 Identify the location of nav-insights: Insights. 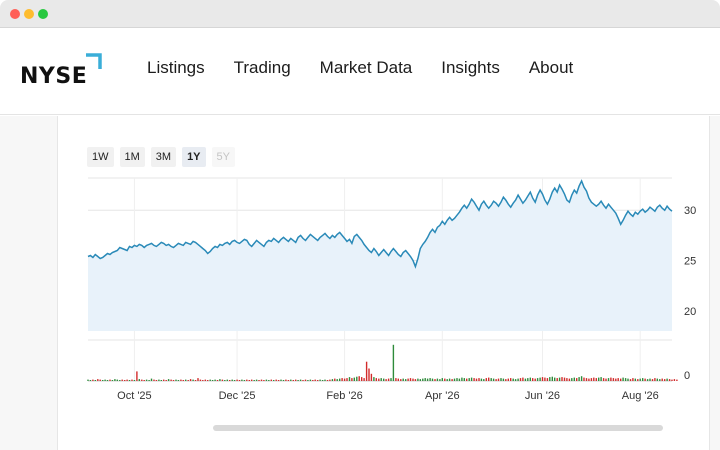
(470, 67).